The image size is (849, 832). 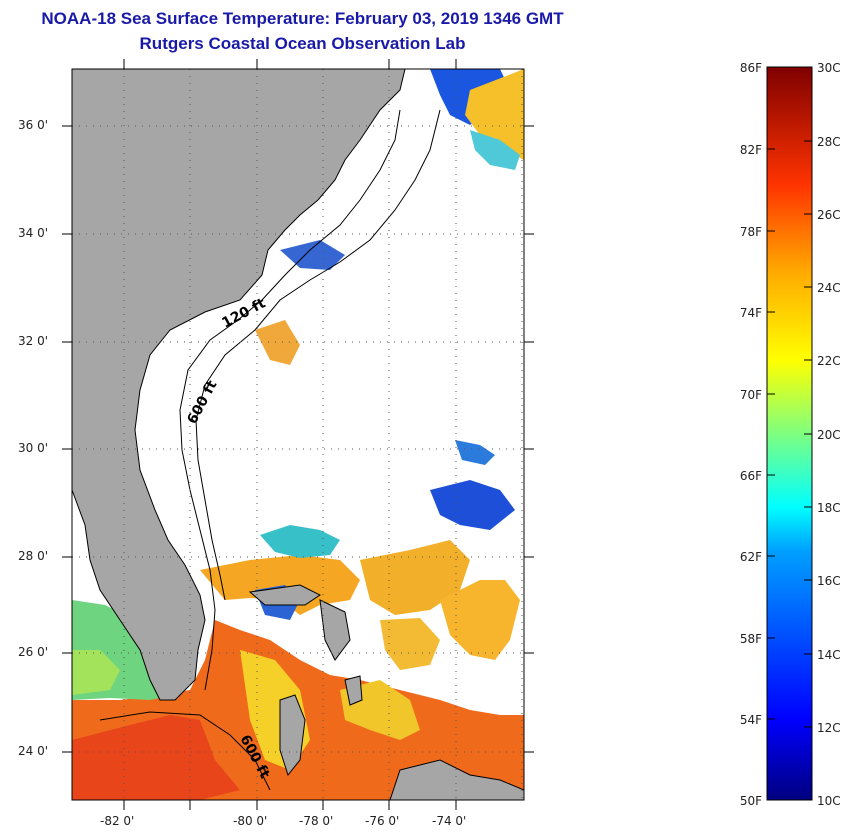 What do you see at coordinates (250, 821) in the screenshot?
I see `lon-label-80: -80 0'` at bounding box center [250, 821].